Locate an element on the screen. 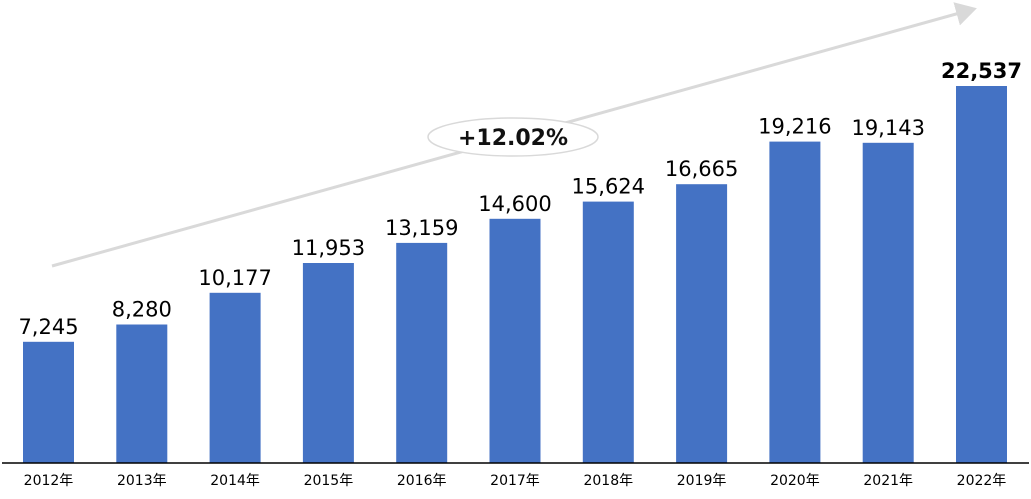  x-tick-label-2: 2014年 is located at coordinates (235, 481).